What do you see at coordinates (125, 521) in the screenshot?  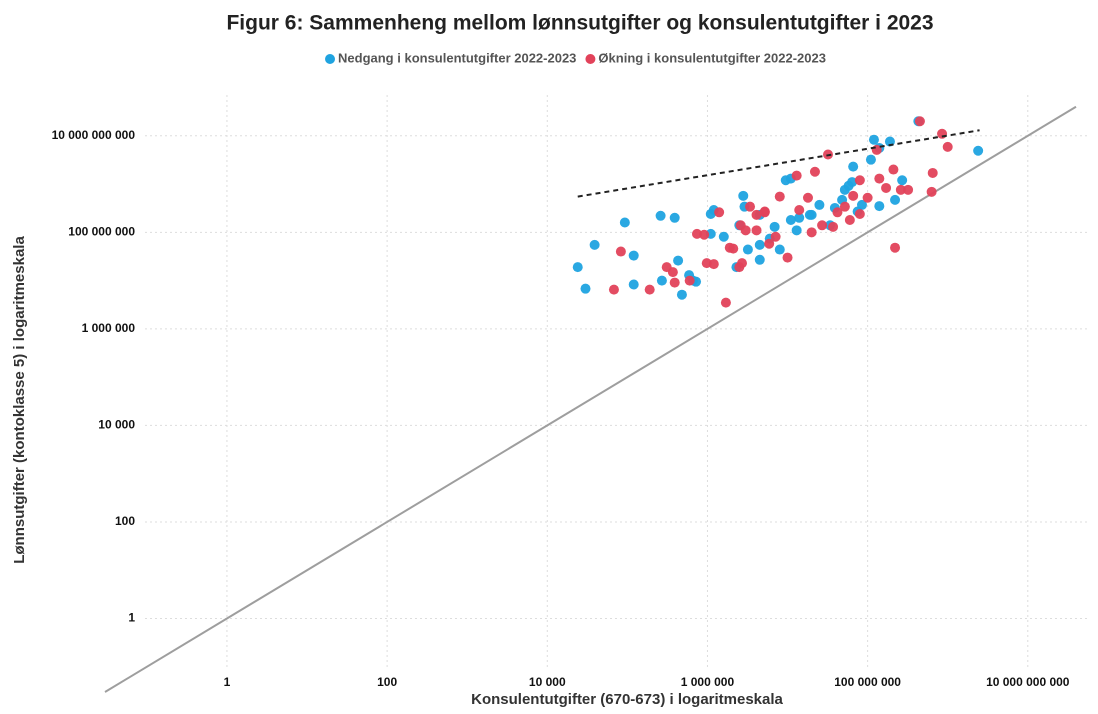 I see `y-tick-label: 100` at bounding box center [125, 521].